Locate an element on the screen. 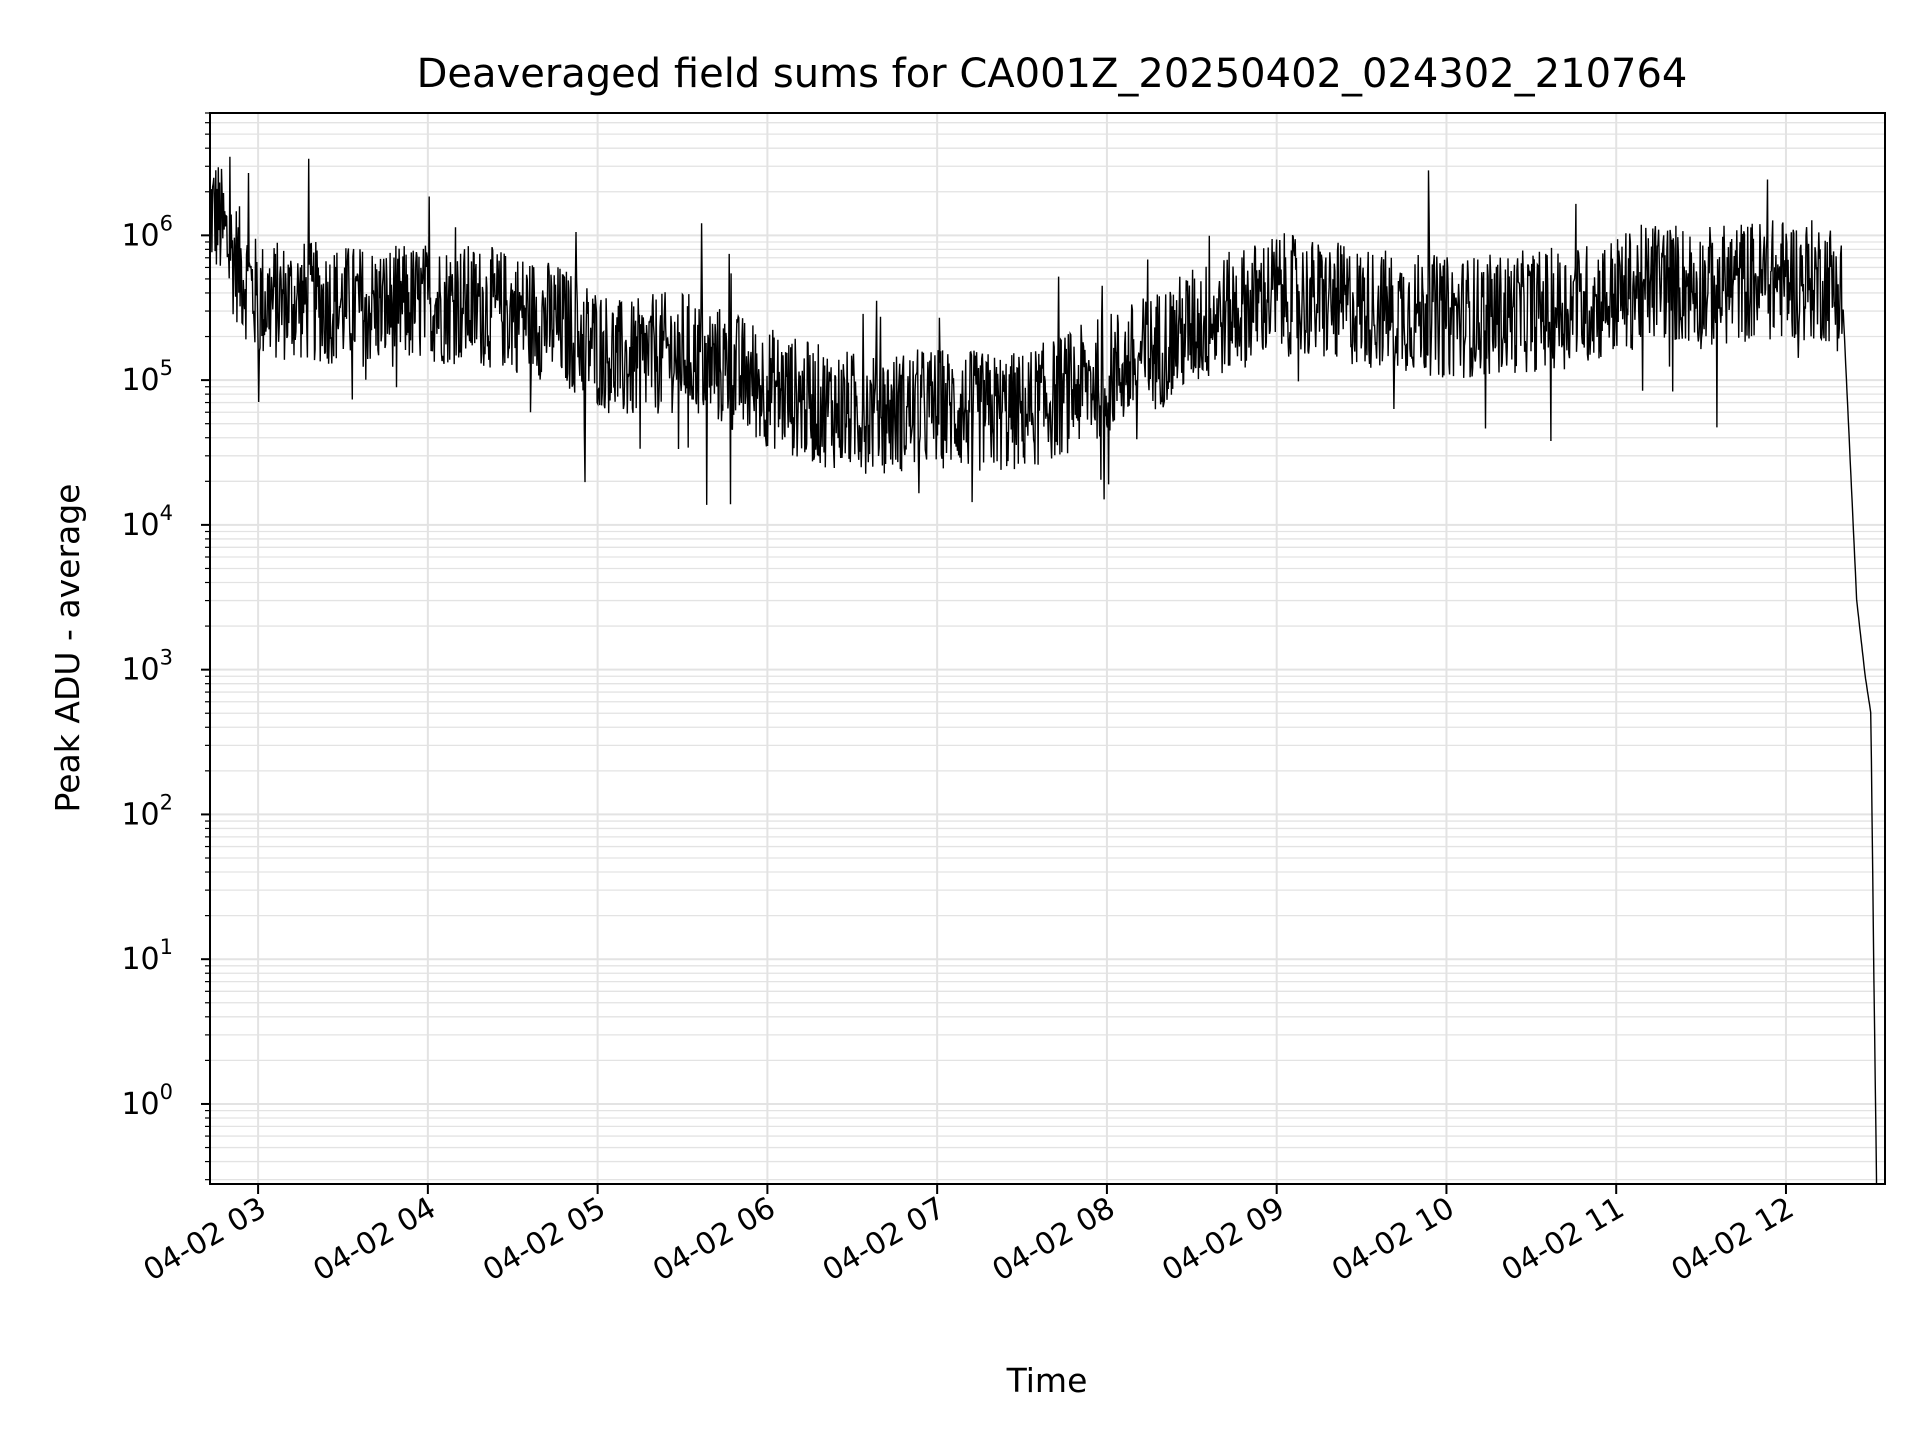 This screenshot has width=1920, height=1440. y-tick-label: 10⁶ is located at coordinates (147, 232).